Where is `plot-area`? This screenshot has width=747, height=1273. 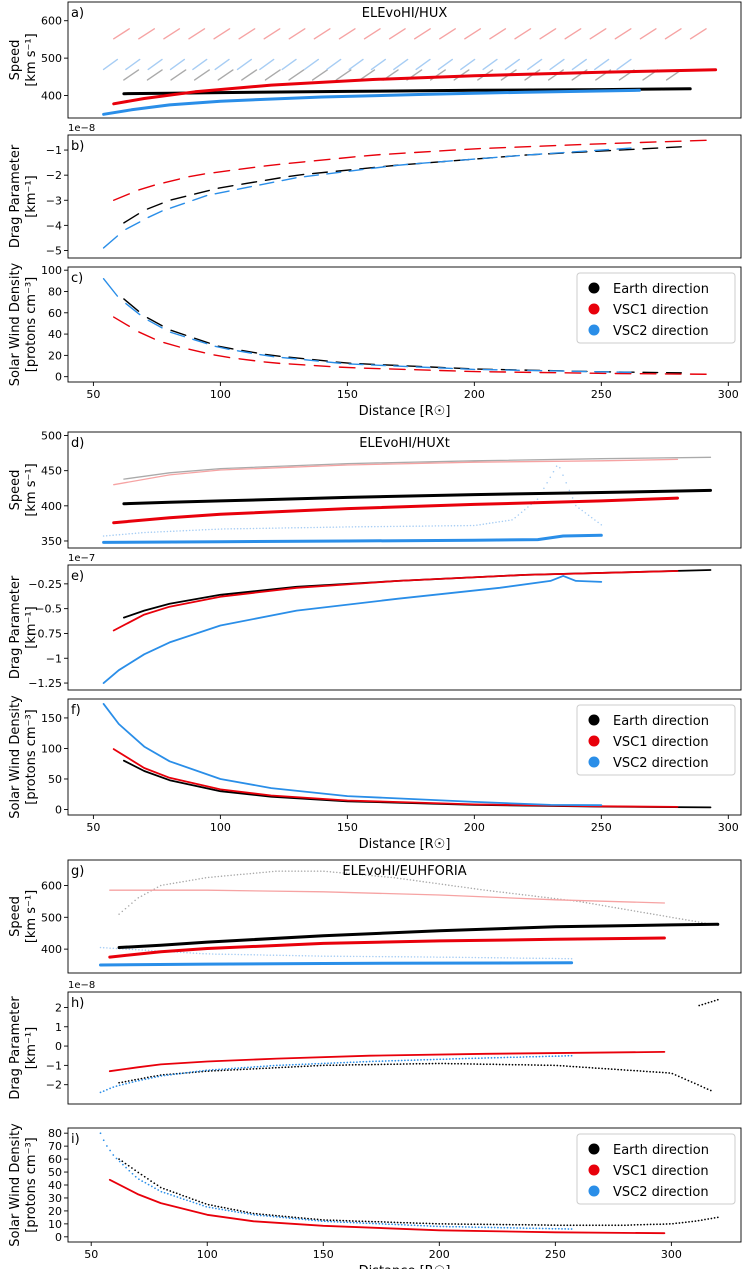 plot-area is located at coordinates (409, 917).